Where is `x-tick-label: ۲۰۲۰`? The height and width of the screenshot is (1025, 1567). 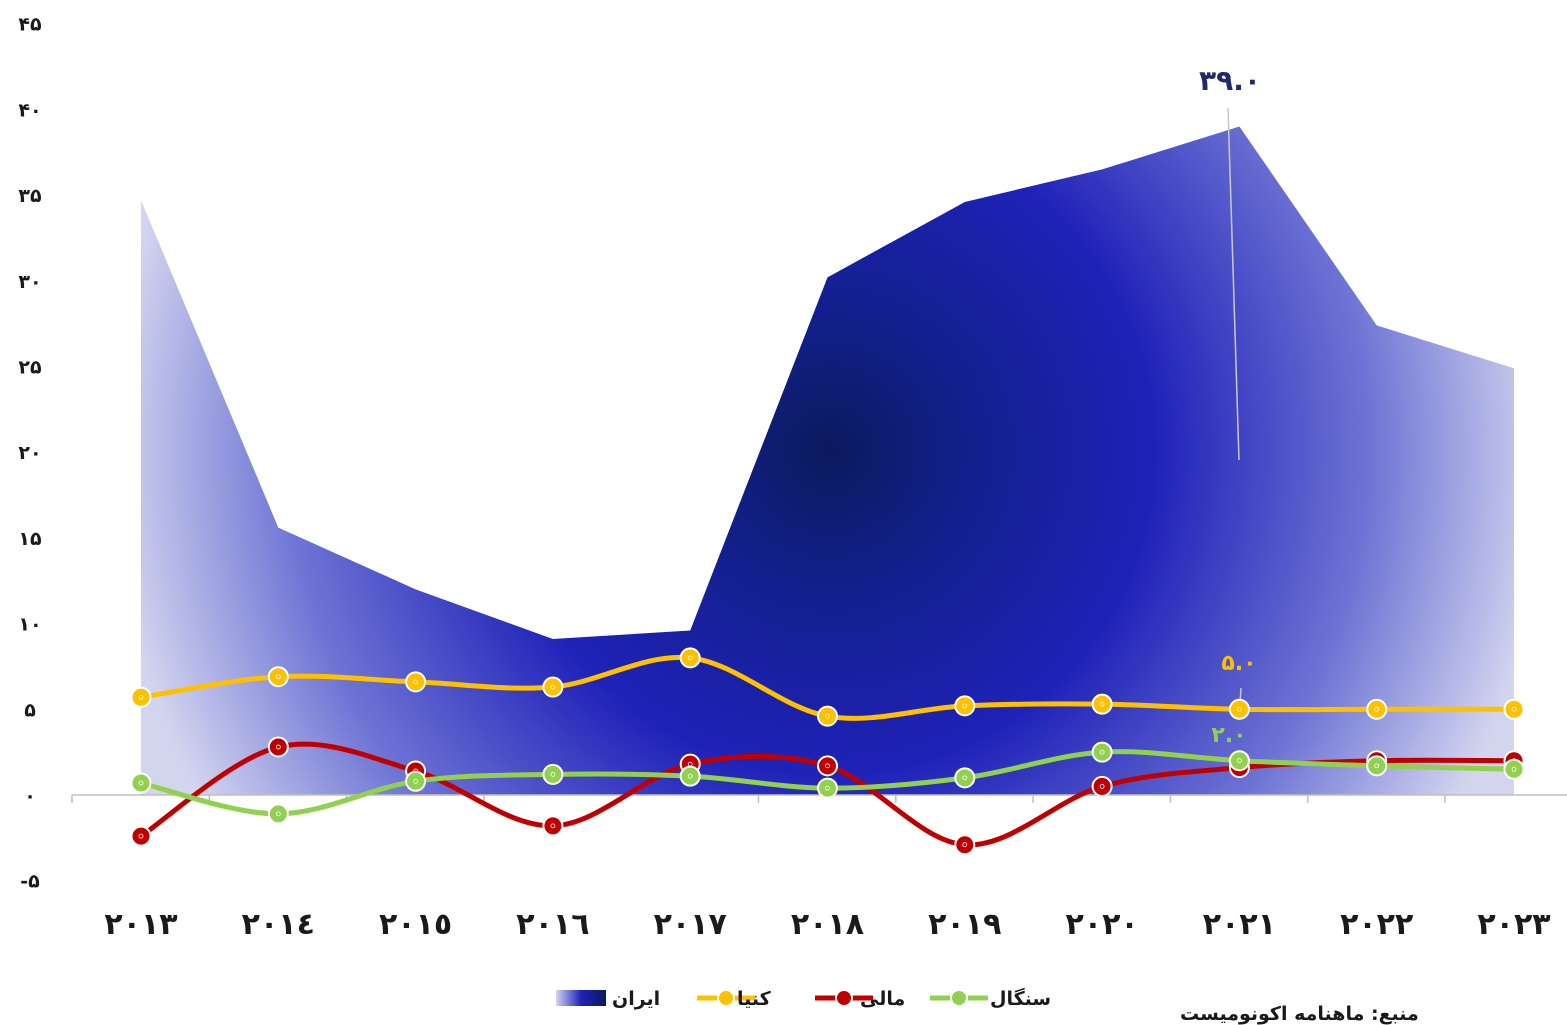
x-tick-label: ۲۰۲۰ is located at coordinates (1101, 924).